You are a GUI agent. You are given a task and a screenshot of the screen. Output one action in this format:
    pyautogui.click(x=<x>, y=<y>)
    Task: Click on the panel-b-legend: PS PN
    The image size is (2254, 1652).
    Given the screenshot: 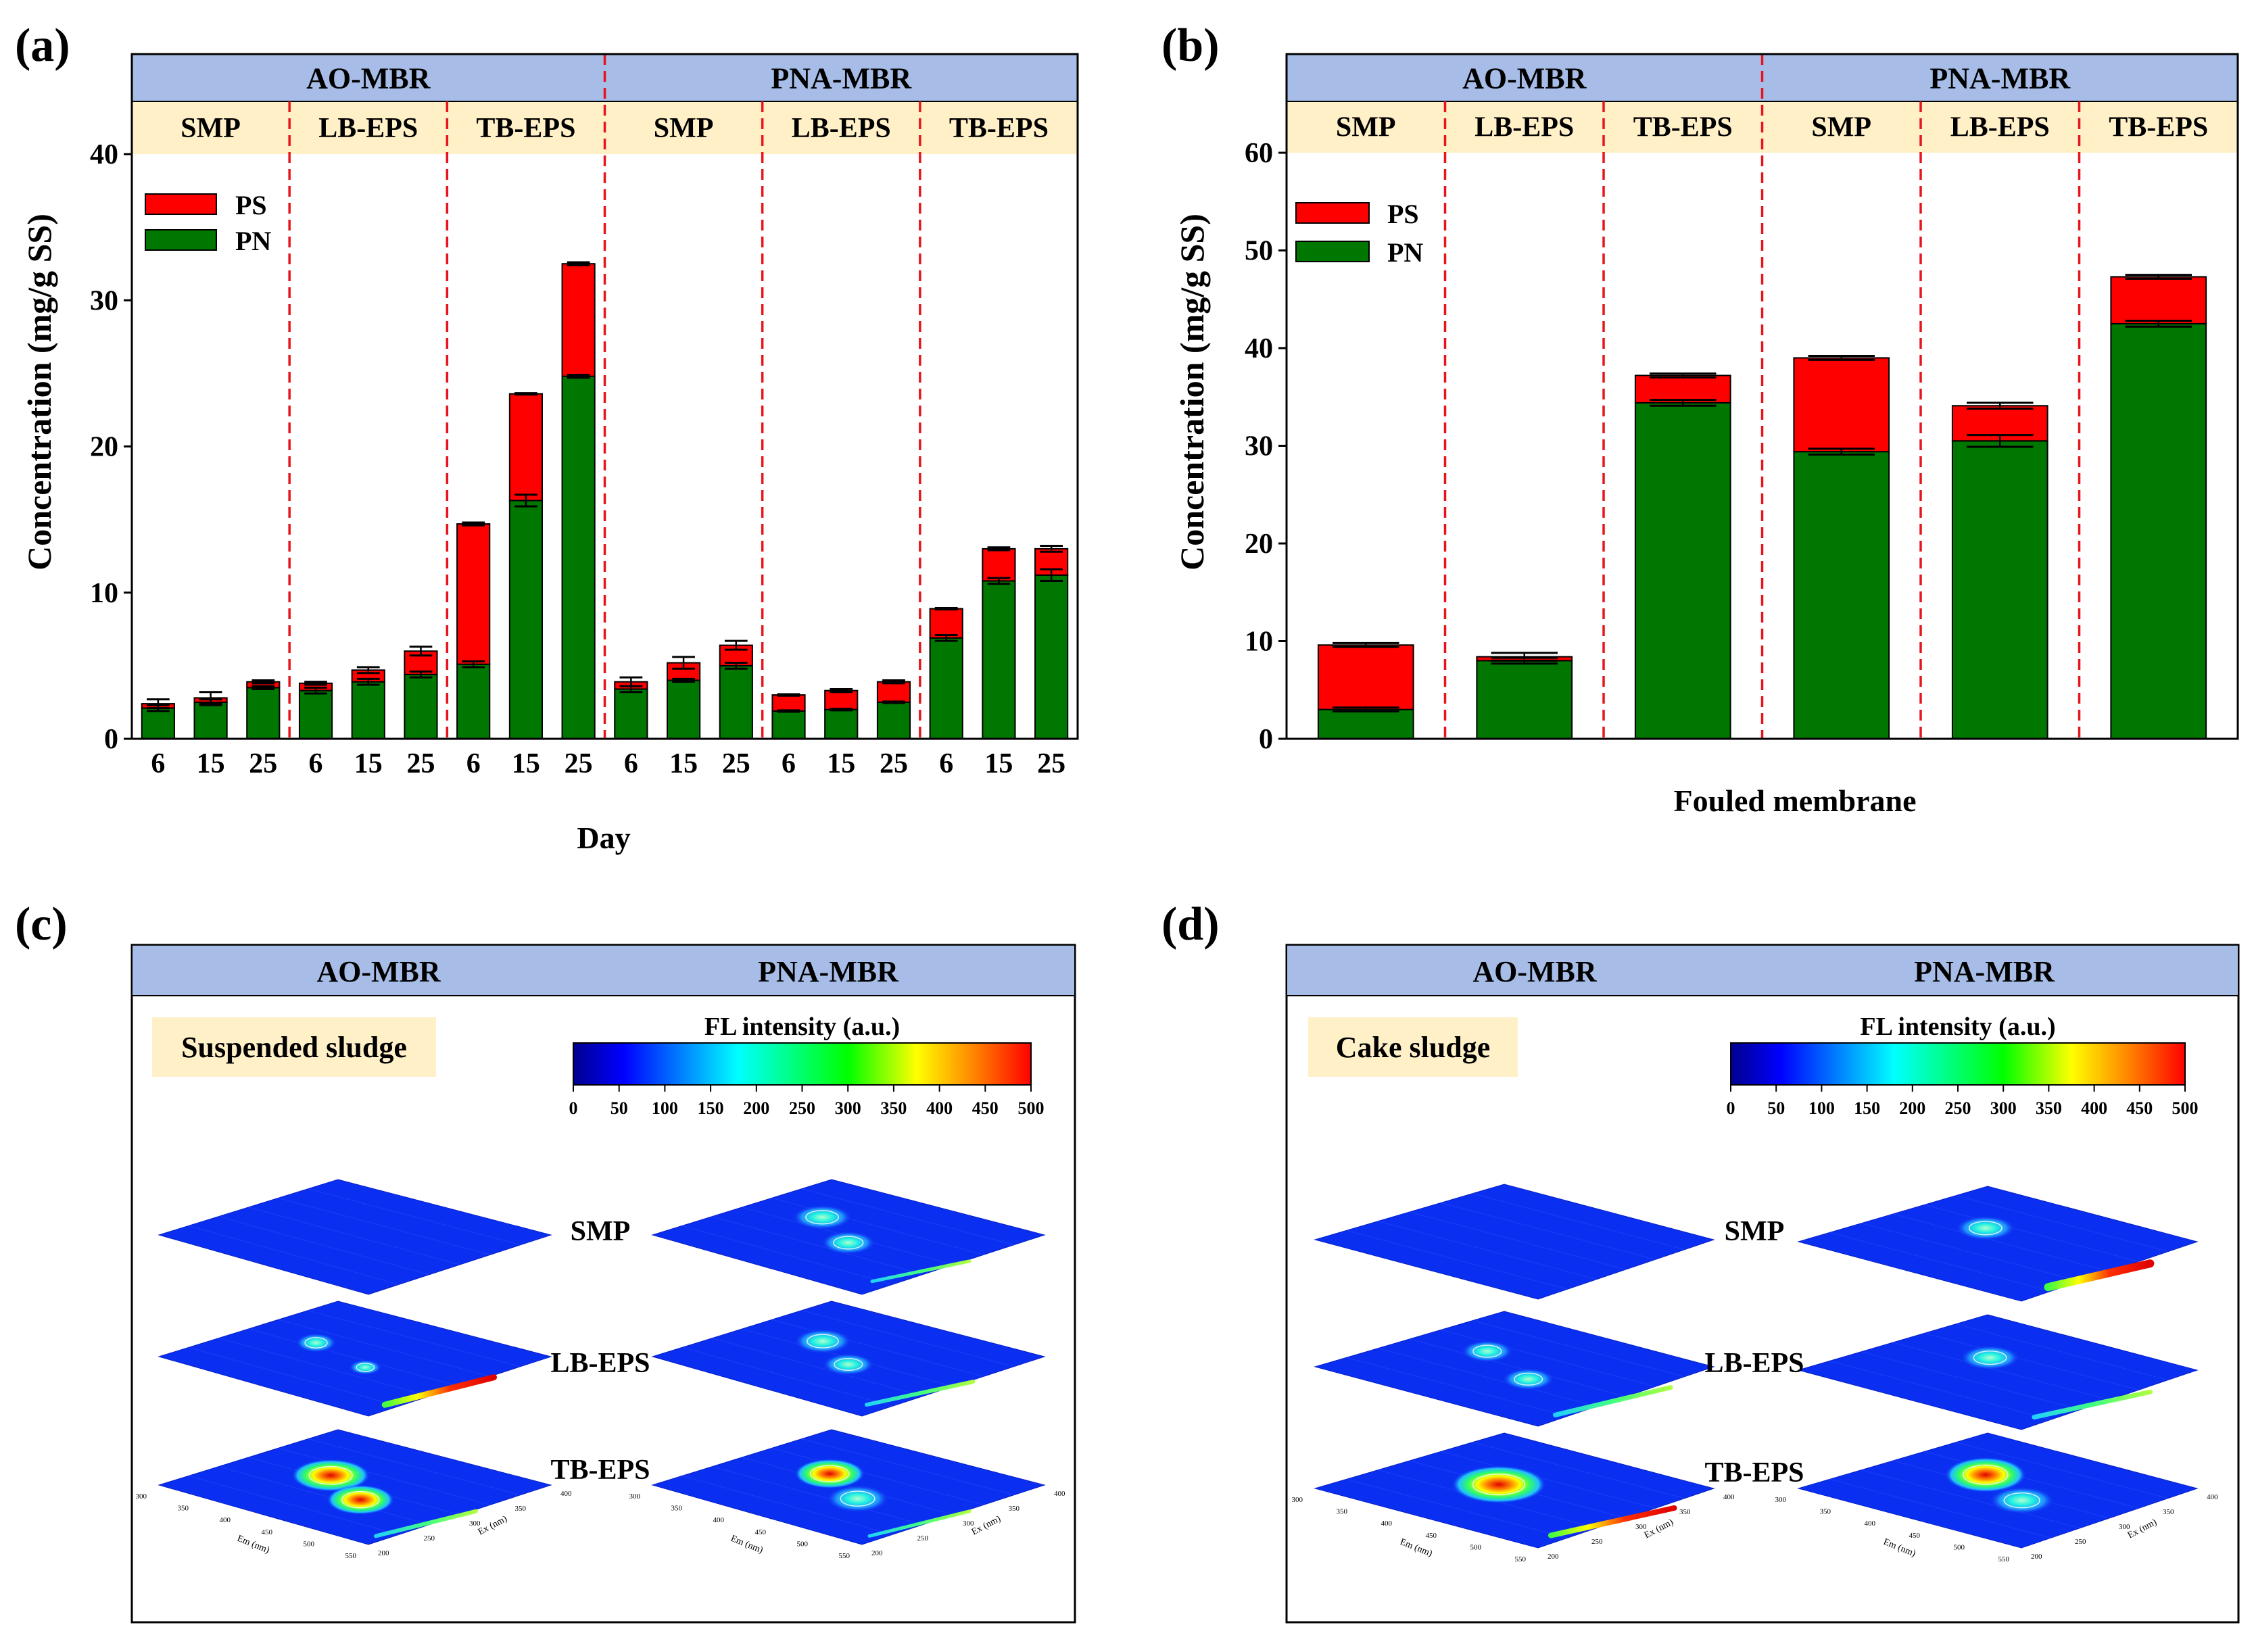 What is the action you would take?
    pyautogui.click(x=1359, y=233)
    